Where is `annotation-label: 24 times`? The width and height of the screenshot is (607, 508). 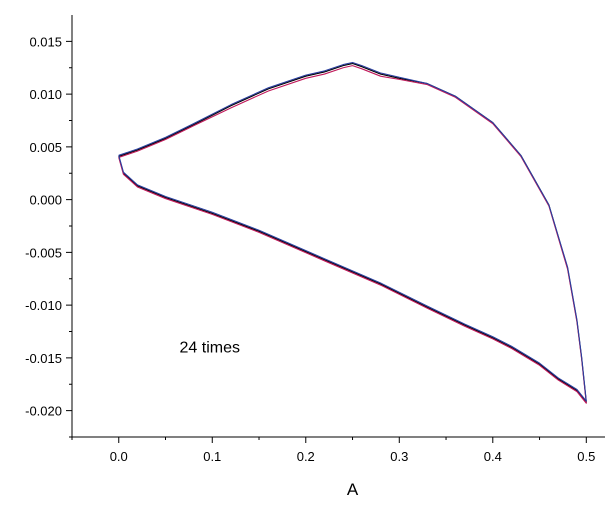 annotation-label: 24 times is located at coordinates (210, 348).